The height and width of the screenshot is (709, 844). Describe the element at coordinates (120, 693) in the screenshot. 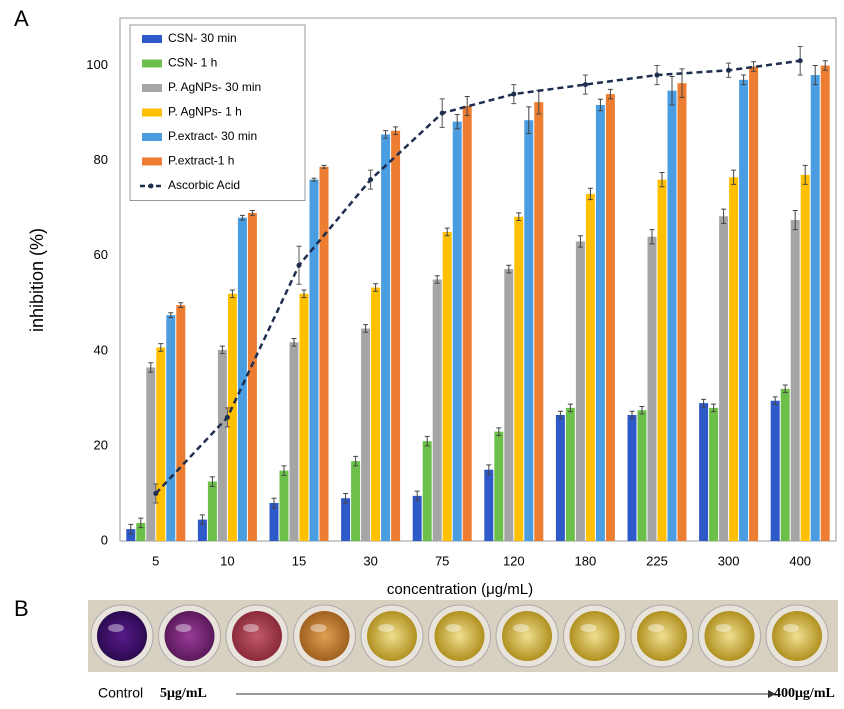

I see `strip-label: Control` at that location.